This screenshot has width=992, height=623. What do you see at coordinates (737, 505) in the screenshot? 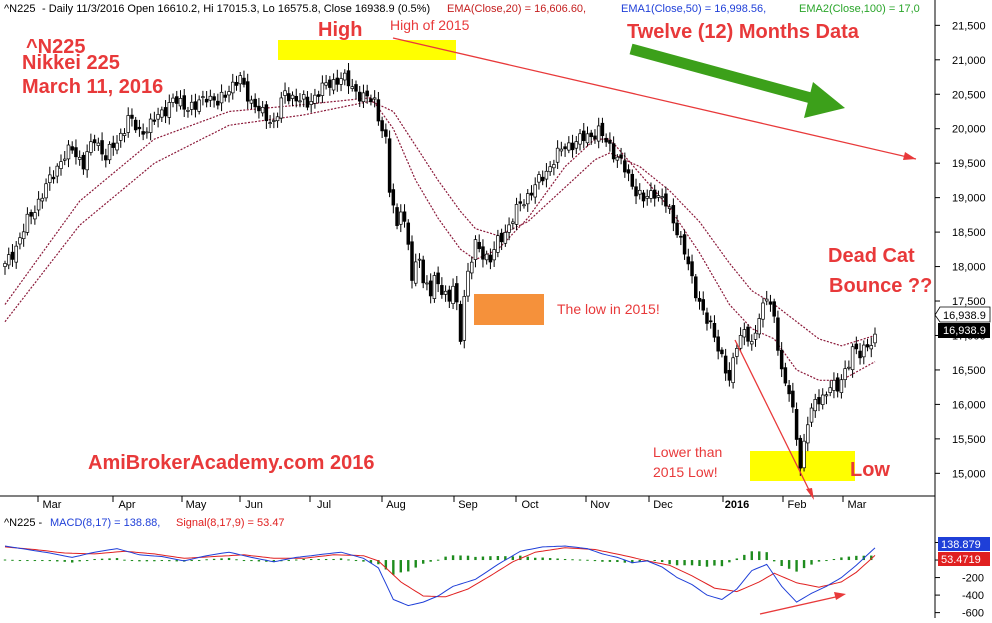
I see `price-x-tick-label: 2016` at bounding box center [737, 505].